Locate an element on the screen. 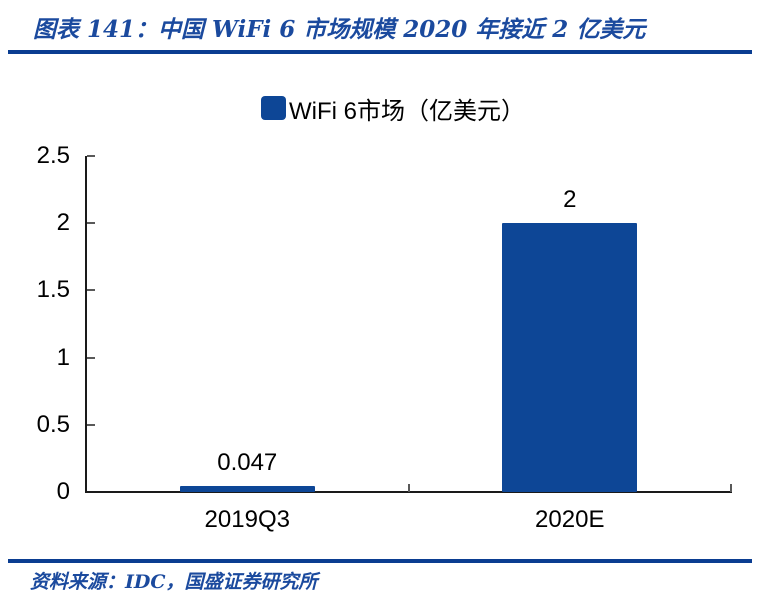 The image size is (761, 605). y-tick-label: 0.5 is located at coordinates (53, 424).